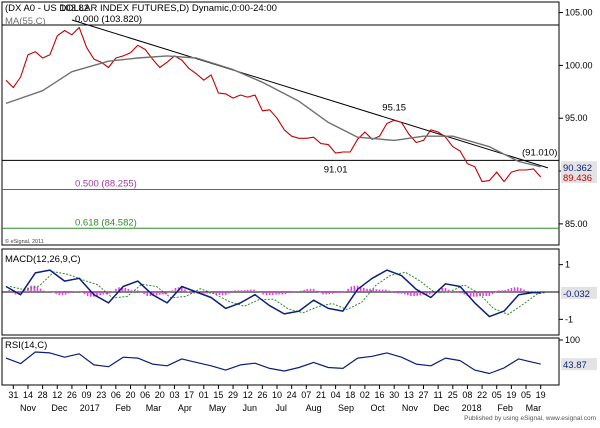 The image size is (600, 428). I want to click on last-value-badge: -0.032, so click(576, 294).